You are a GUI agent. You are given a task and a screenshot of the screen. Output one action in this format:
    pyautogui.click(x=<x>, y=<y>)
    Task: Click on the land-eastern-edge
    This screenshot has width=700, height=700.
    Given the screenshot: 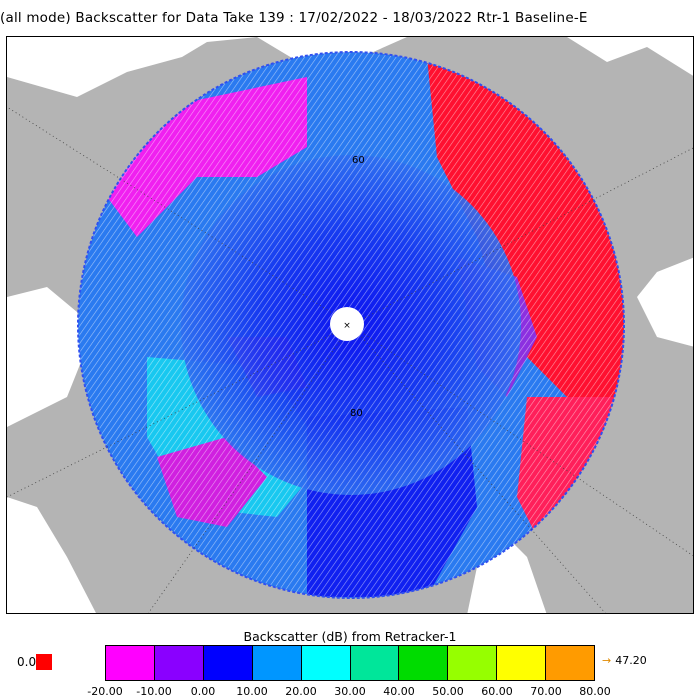 What is the action you would take?
    pyautogui.click(x=665, y=302)
    